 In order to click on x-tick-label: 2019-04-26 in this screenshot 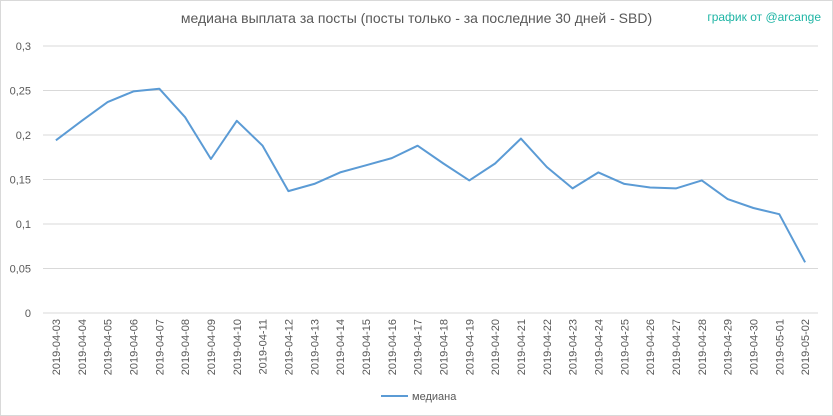, I will do `click(651, 347)`.